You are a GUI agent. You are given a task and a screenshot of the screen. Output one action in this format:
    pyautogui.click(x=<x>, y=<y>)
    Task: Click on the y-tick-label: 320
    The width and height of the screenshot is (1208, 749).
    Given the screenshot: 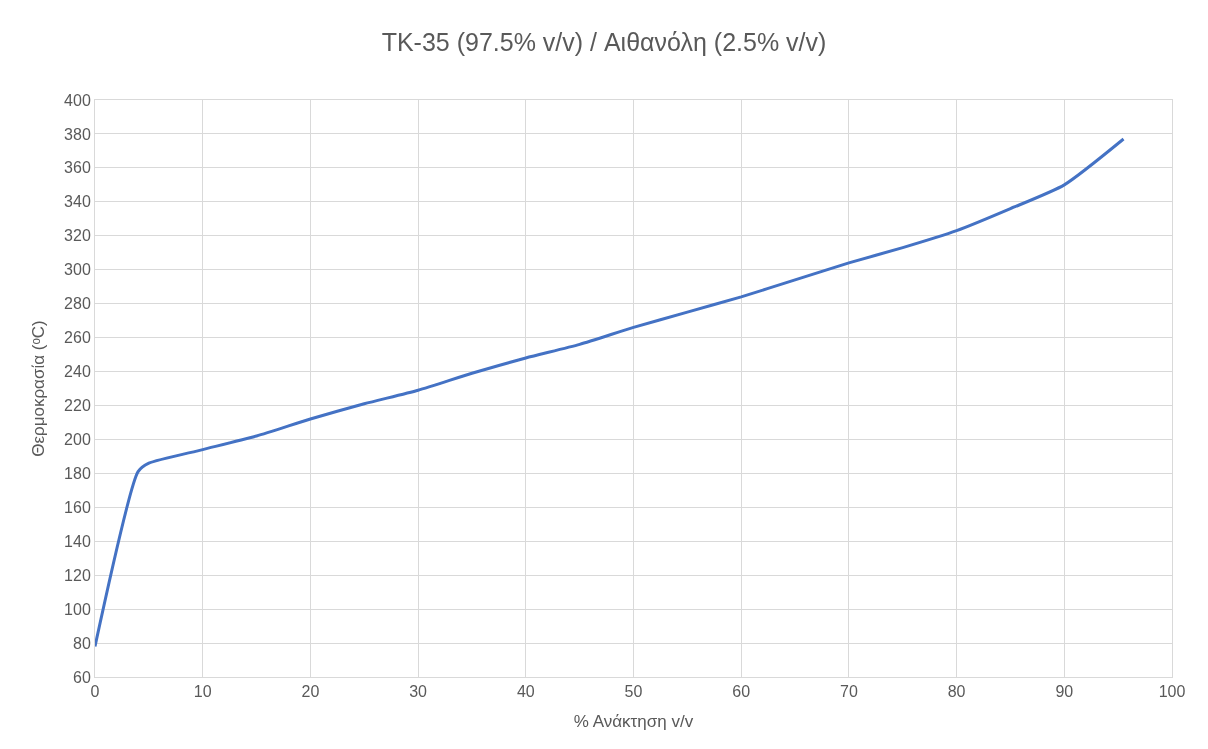 What is the action you would take?
    pyautogui.click(x=77, y=236)
    